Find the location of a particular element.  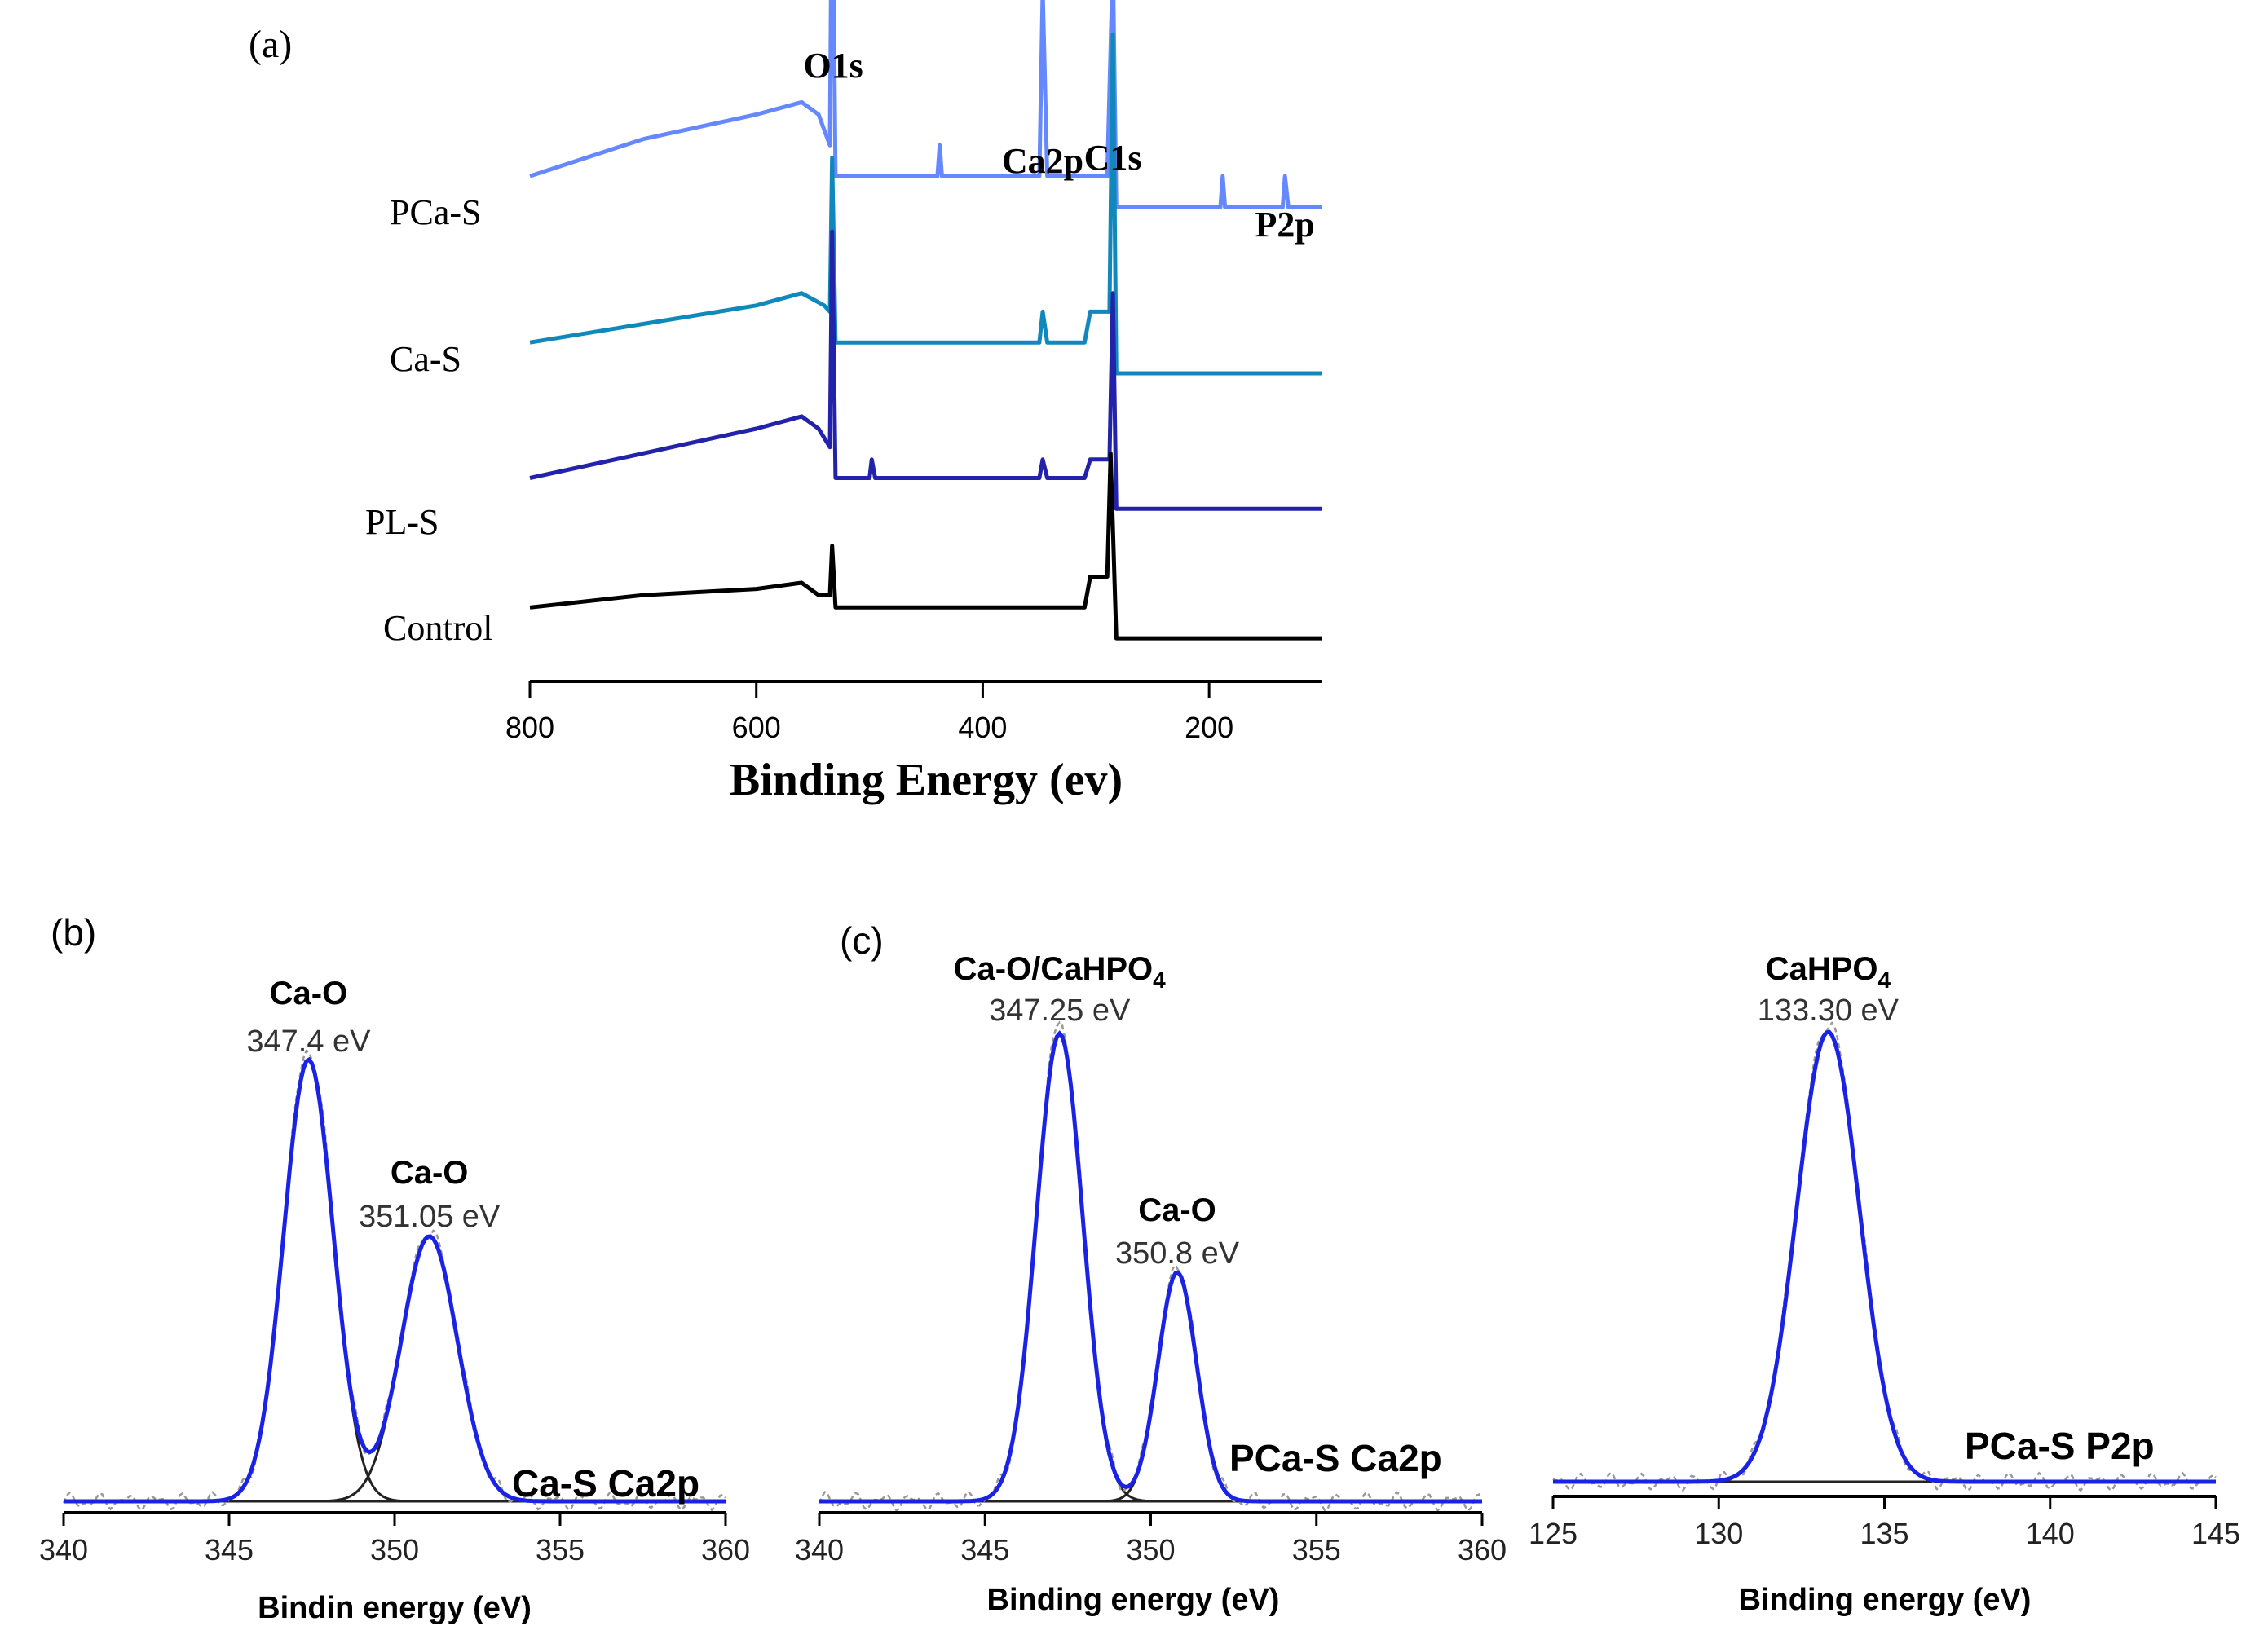

tick-label: 140 is located at coordinates (2050, 1533).